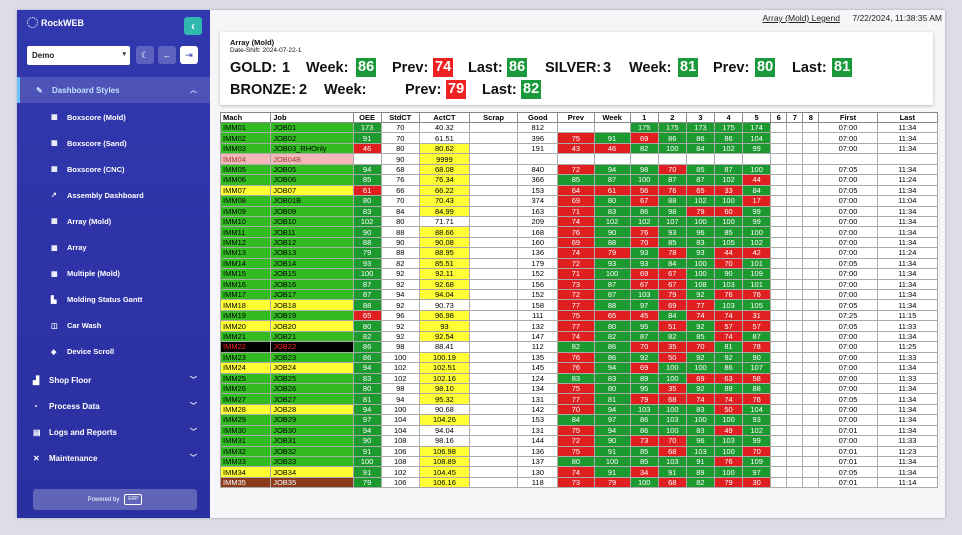  I want to click on column-header: Scrap, so click(494, 117).